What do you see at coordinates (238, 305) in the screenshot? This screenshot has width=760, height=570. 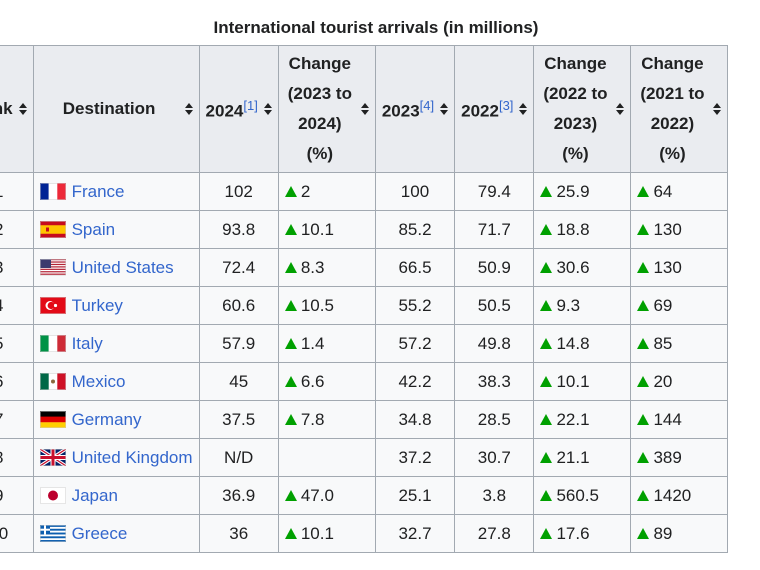 I see `cell-y2024: 60.6` at bounding box center [238, 305].